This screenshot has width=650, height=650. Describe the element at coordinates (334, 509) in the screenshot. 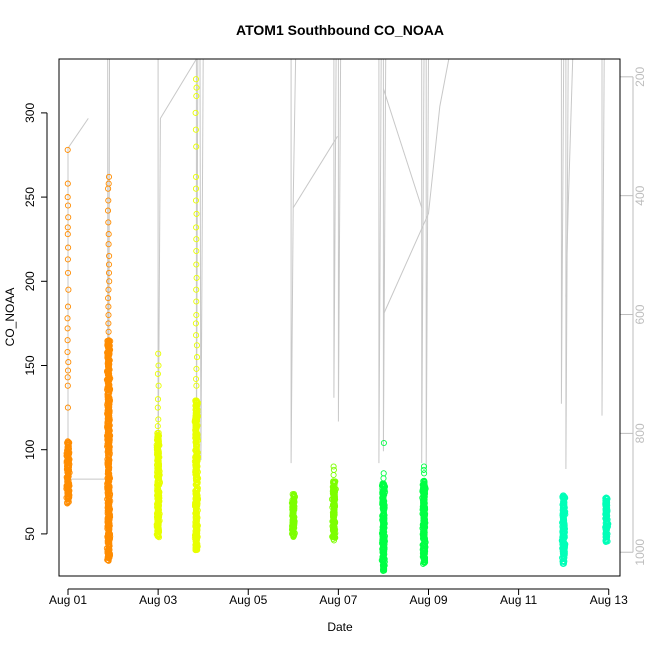

I see `data-point-1973` at that location.